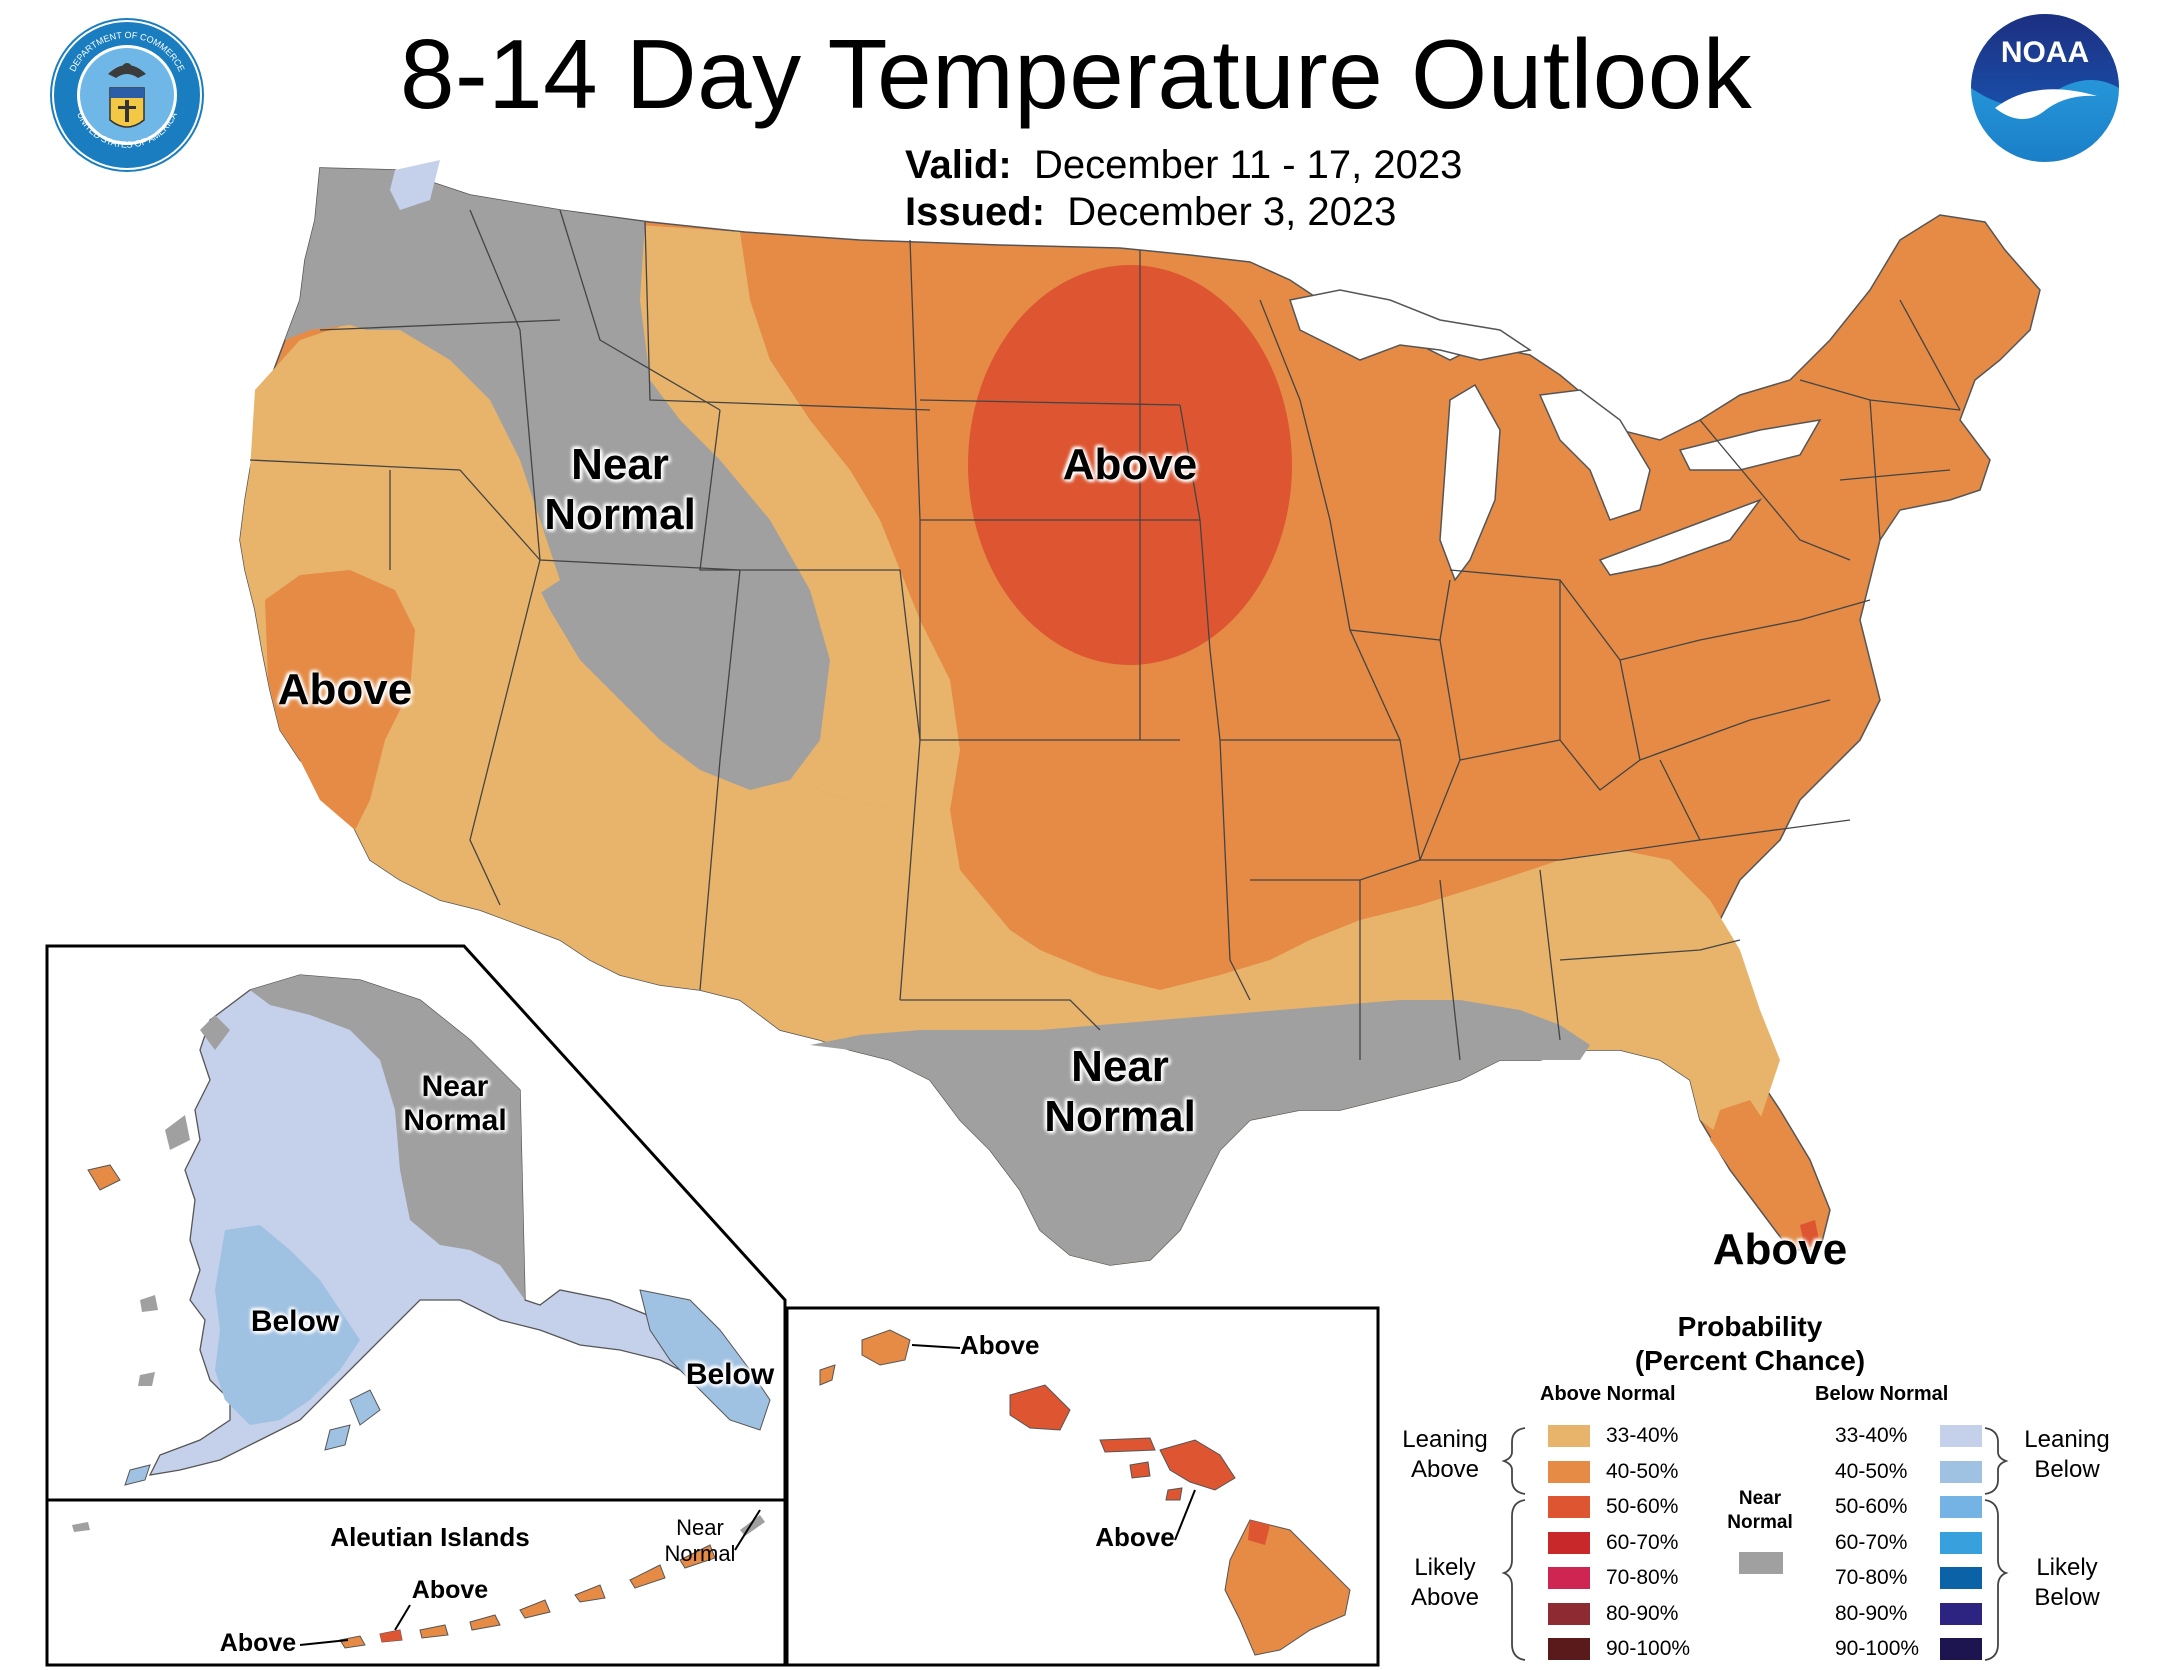 The width and height of the screenshot is (2160, 1670). What do you see at coordinates (405, 465) in the screenshot?
I see `conus-leaning-above-california` at bounding box center [405, 465].